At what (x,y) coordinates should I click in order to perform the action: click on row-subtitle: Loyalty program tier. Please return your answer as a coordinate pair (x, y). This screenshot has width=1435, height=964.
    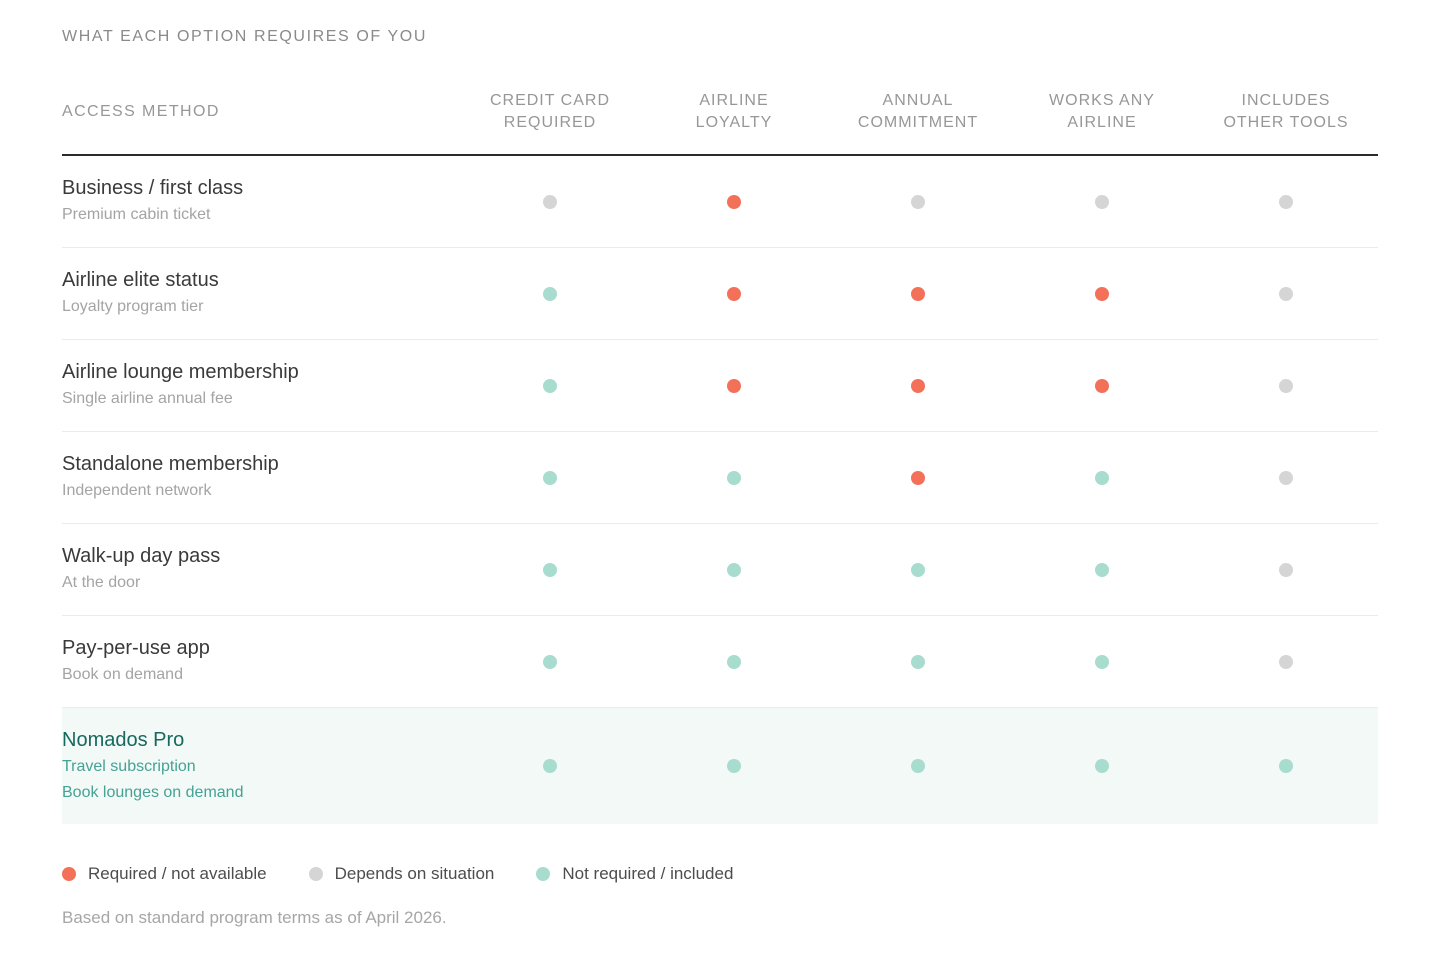
    Looking at the image, I should click on (133, 306).